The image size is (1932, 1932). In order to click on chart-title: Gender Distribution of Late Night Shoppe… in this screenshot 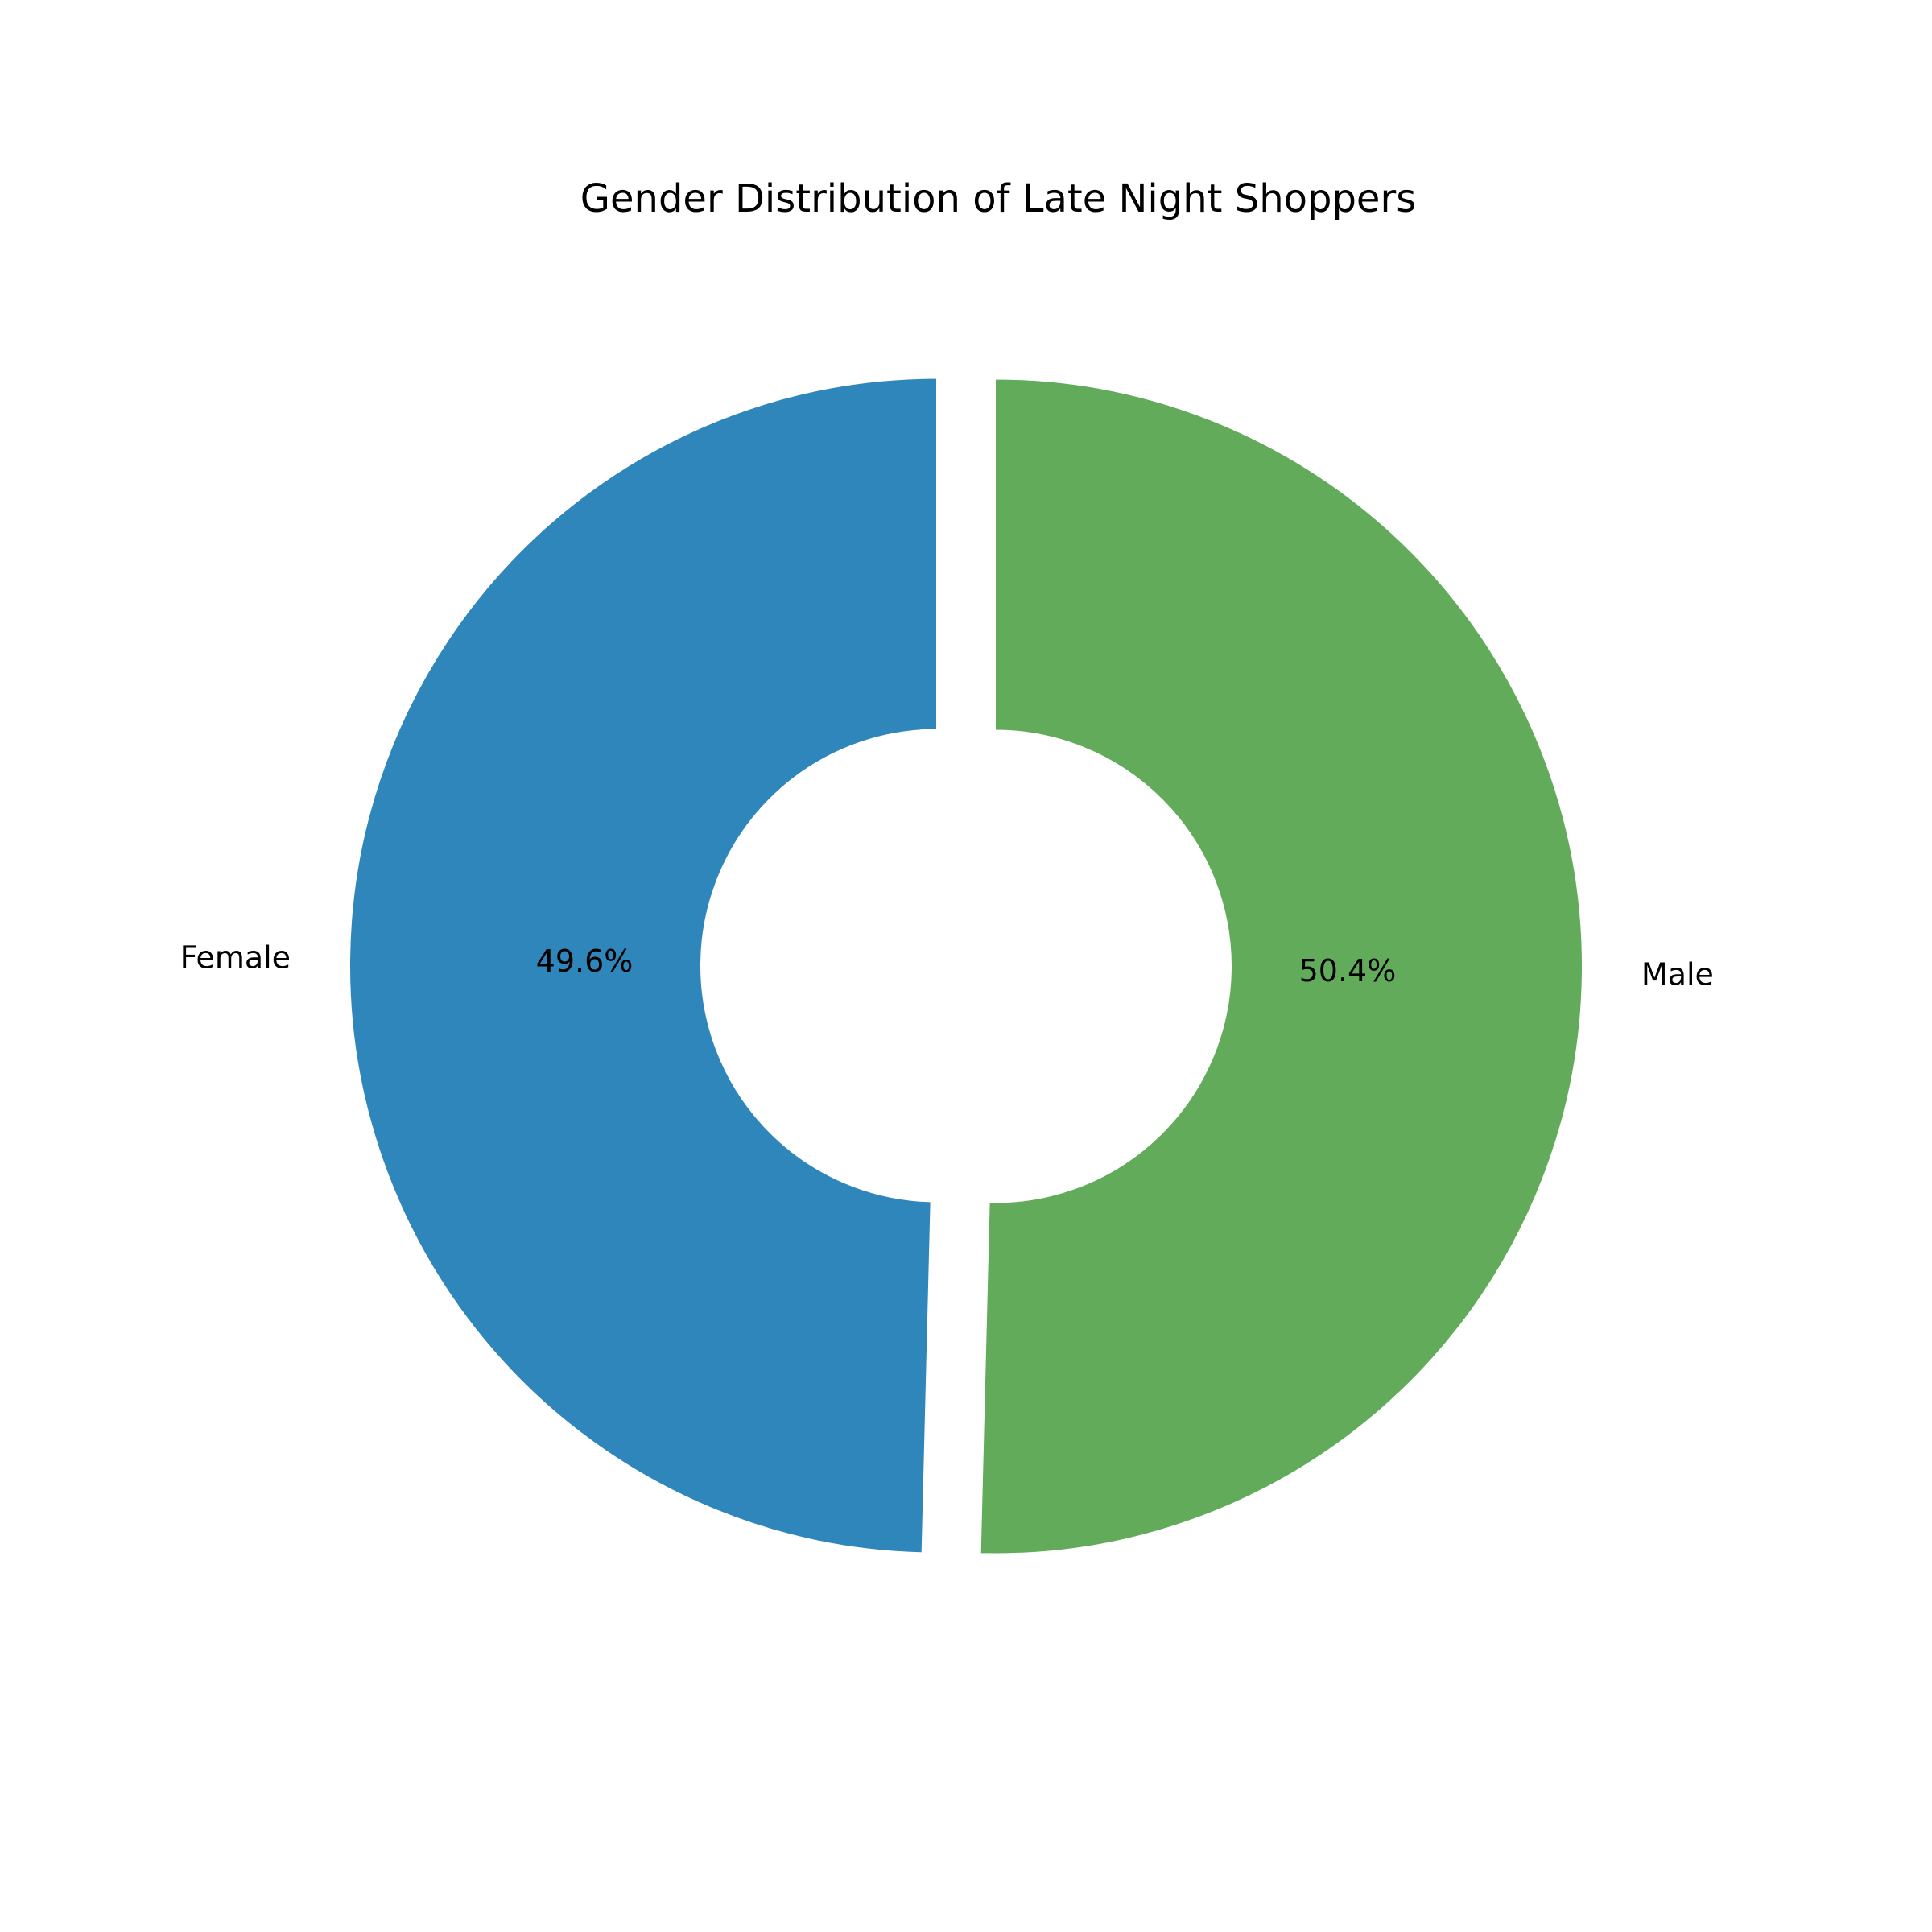, I will do `click(998, 198)`.